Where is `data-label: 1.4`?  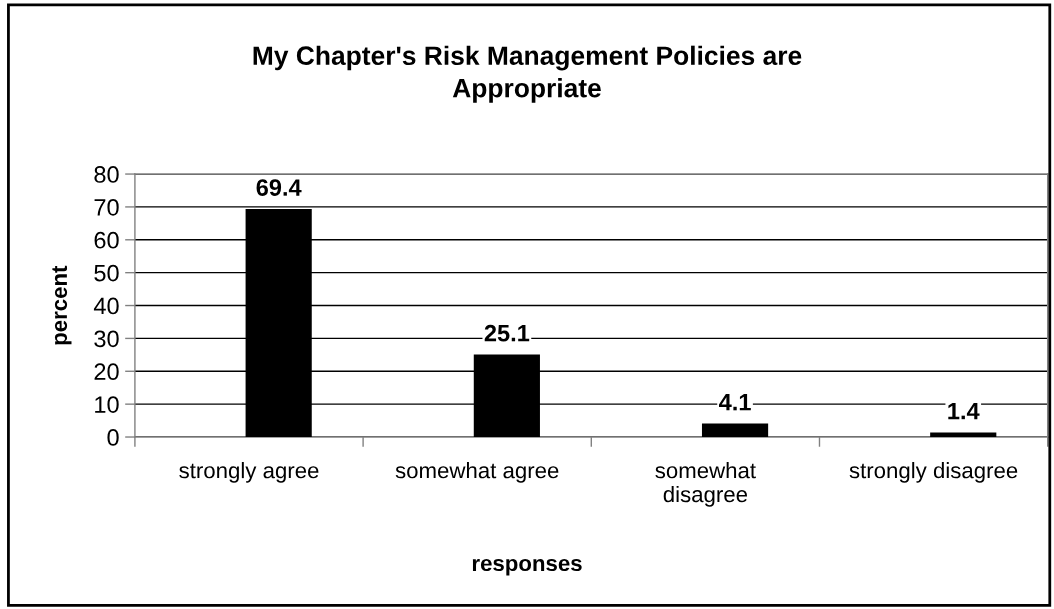 data-label: 1.4 is located at coordinates (964, 411).